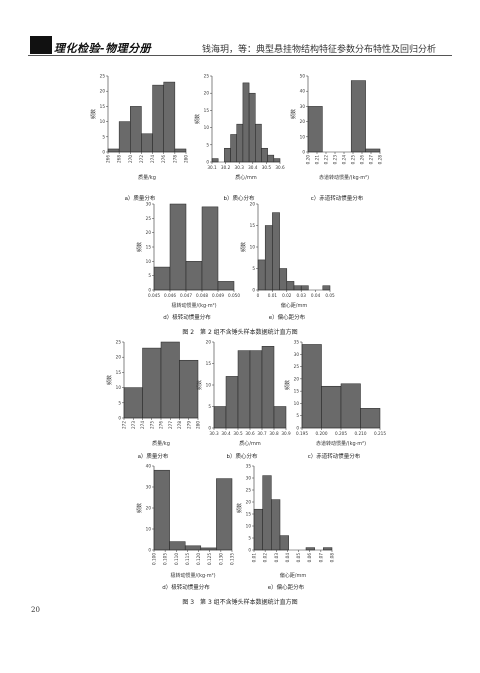 The image size is (480, 673). What do you see at coordinates (142, 425) in the screenshot?
I see `x-tick-label: 274` at bounding box center [142, 425].